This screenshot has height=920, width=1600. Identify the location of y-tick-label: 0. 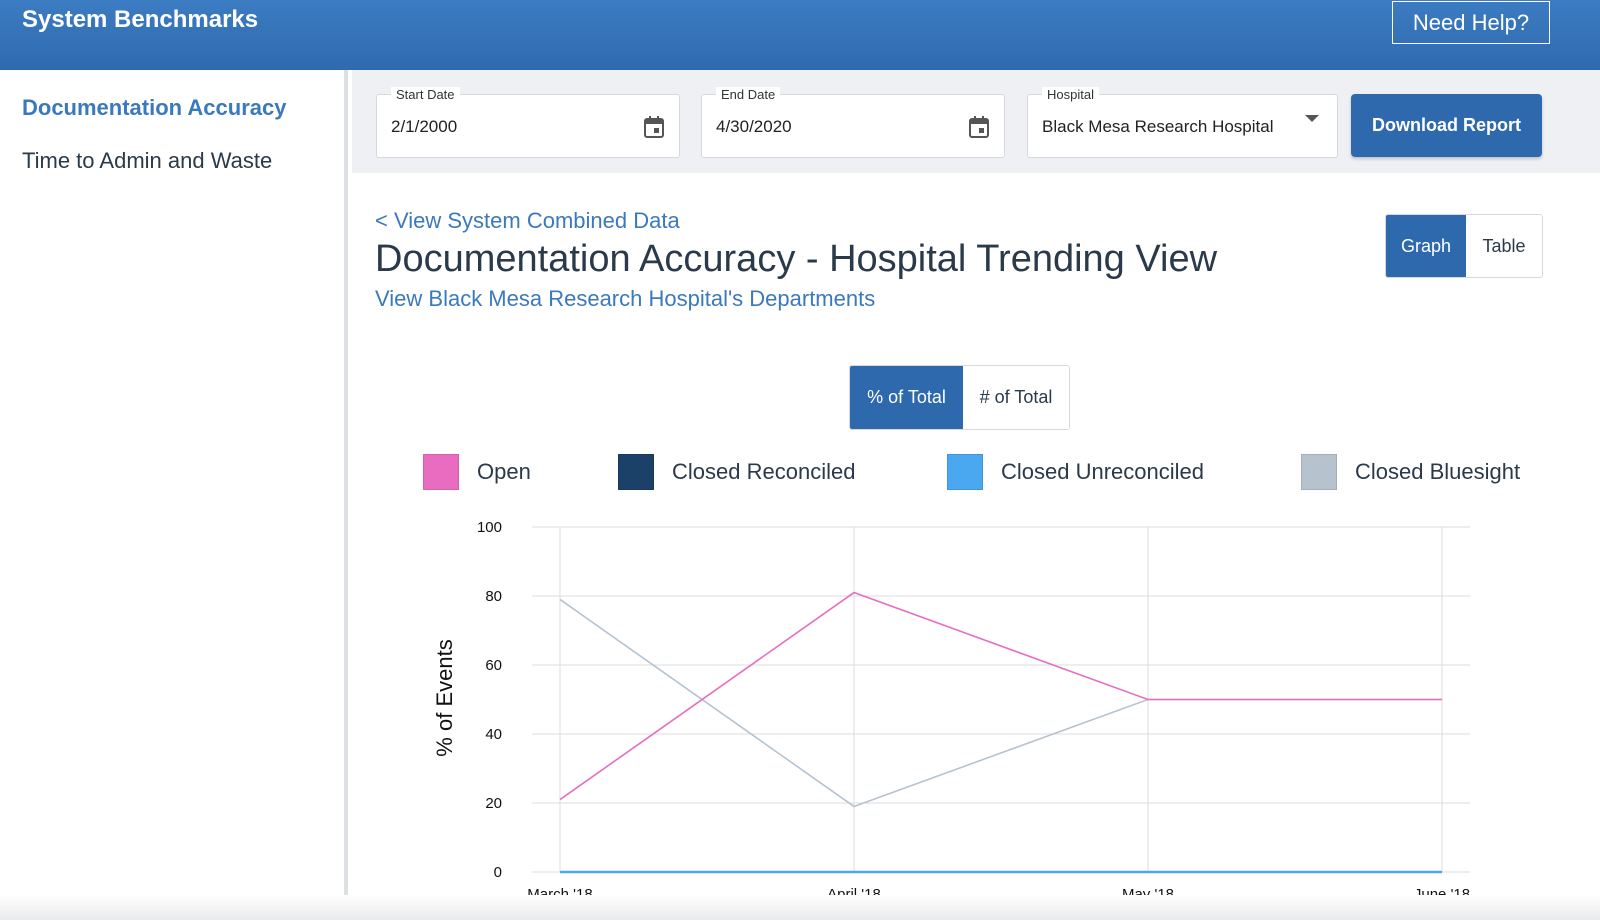
(498, 872).